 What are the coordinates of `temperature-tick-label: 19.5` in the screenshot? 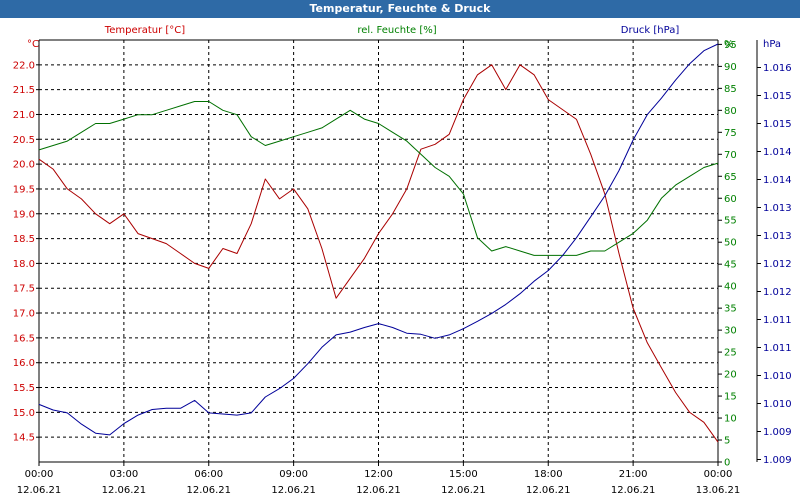 It's located at (24, 189).